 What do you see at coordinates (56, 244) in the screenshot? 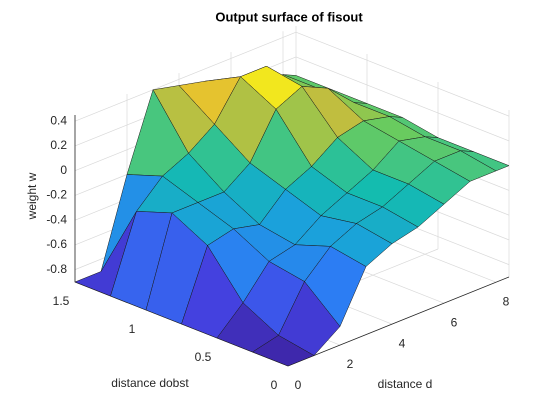
I see `z-tick-label: -0.6` at bounding box center [56, 244].